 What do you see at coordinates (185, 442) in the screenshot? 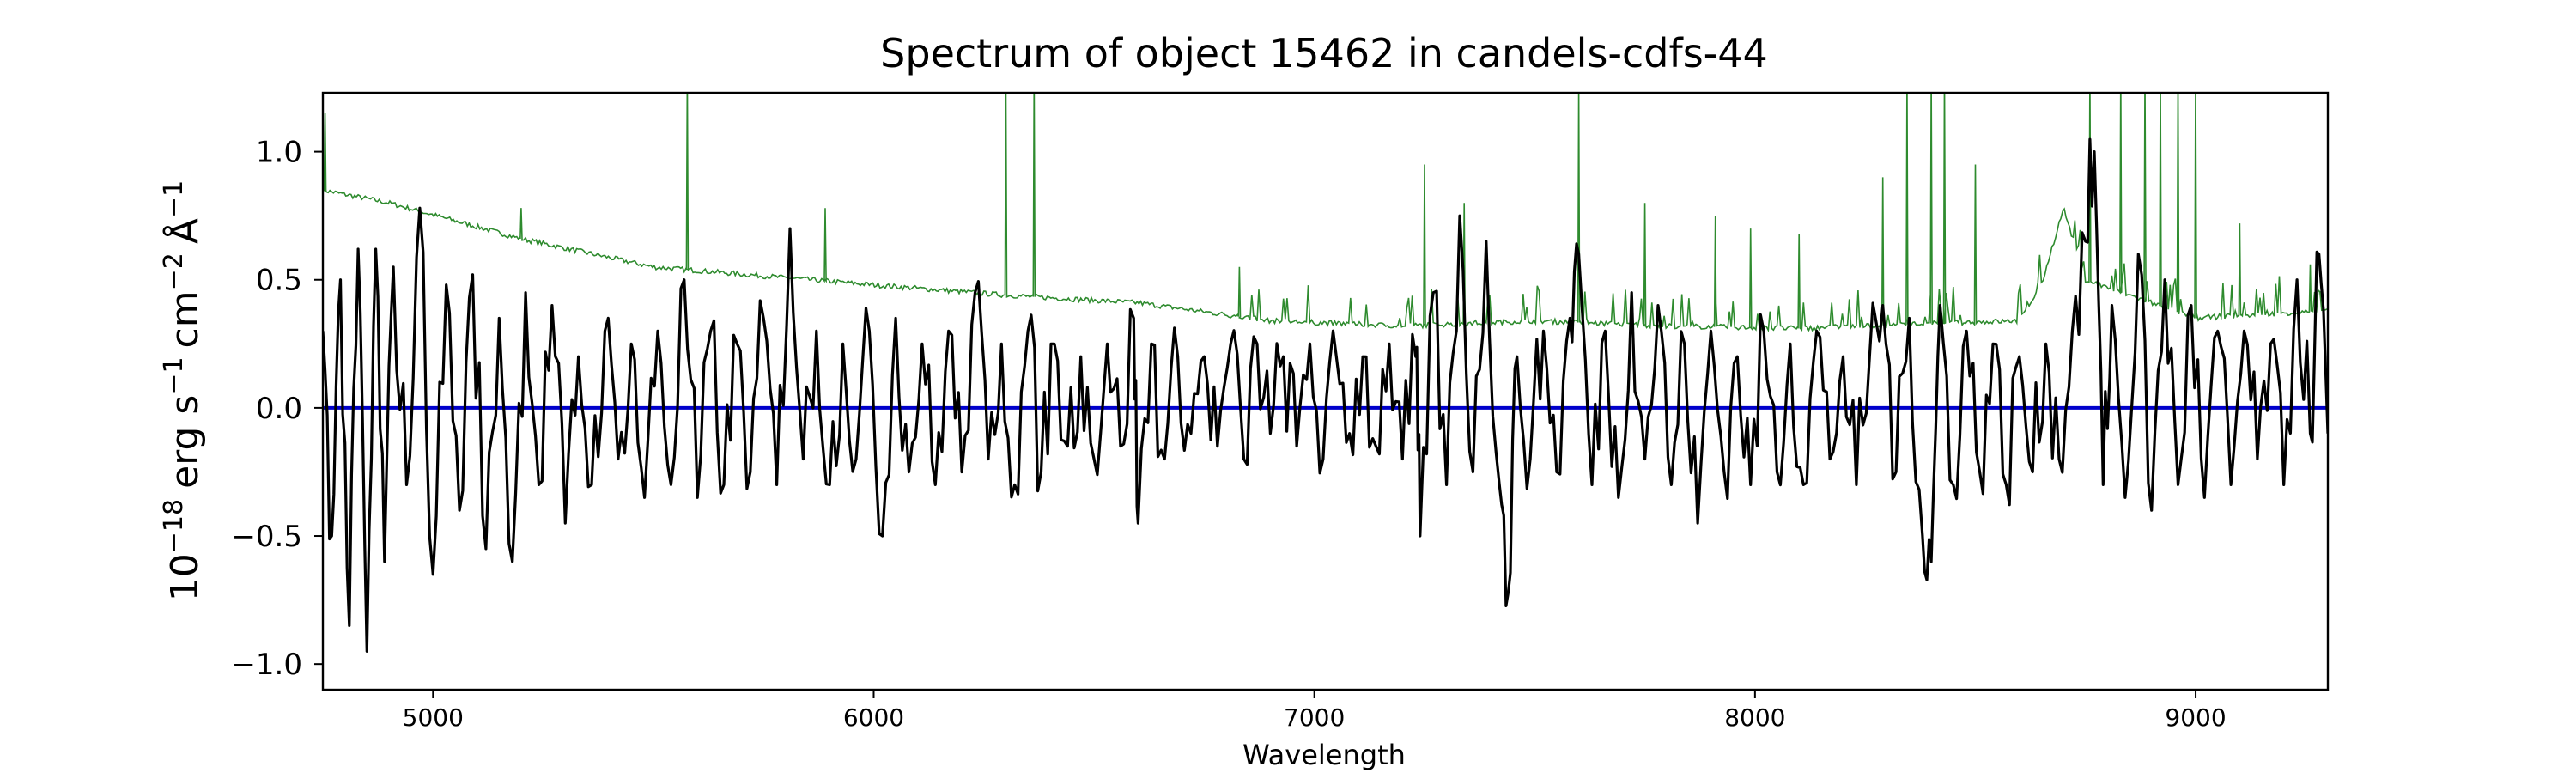
I see `y-label-unit: erg s` at bounding box center [185, 442].